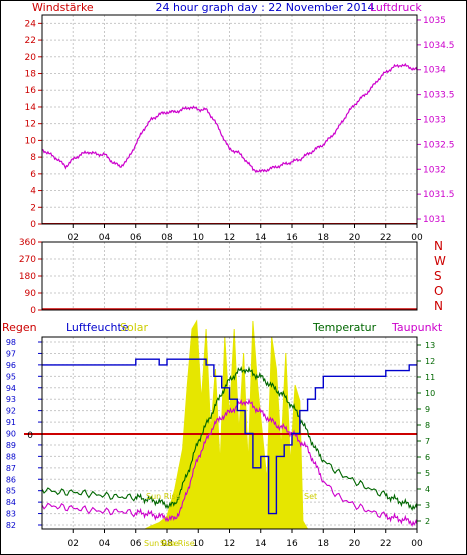 The height and width of the screenshot is (555, 467). Describe the element at coordinates (417, 327) in the screenshot. I see `taupunkt-label: Taupunkt` at that location.